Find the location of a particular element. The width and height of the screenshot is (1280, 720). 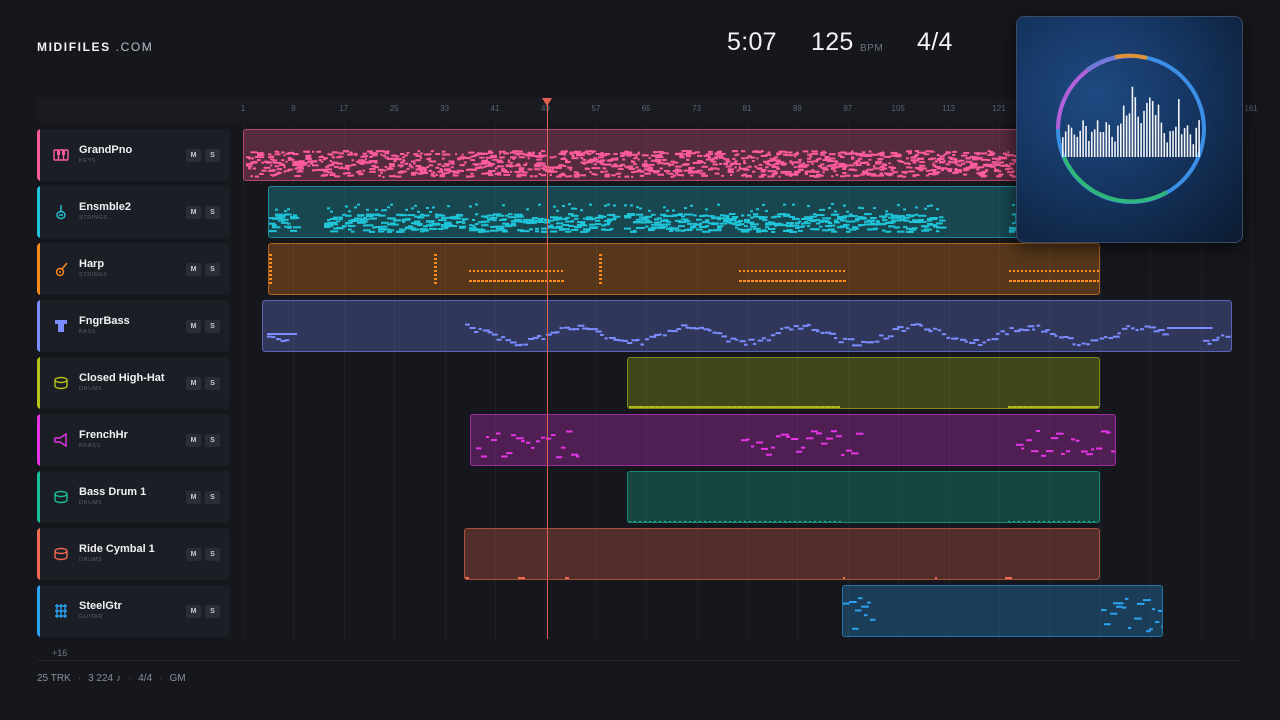

site-logo: MIDIFILES .COM is located at coordinates (95, 47).